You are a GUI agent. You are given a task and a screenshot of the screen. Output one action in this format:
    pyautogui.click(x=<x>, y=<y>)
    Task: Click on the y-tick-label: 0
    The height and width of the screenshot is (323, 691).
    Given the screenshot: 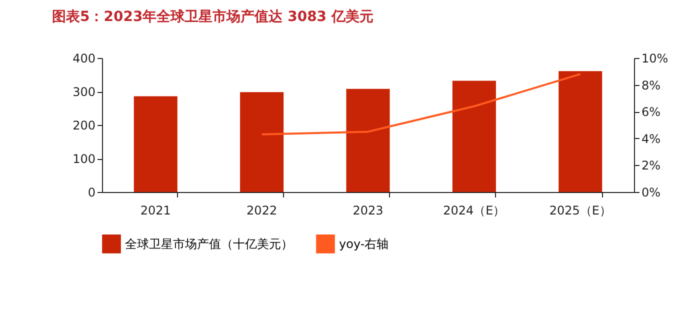 What is the action you would take?
    pyautogui.click(x=92, y=193)
    